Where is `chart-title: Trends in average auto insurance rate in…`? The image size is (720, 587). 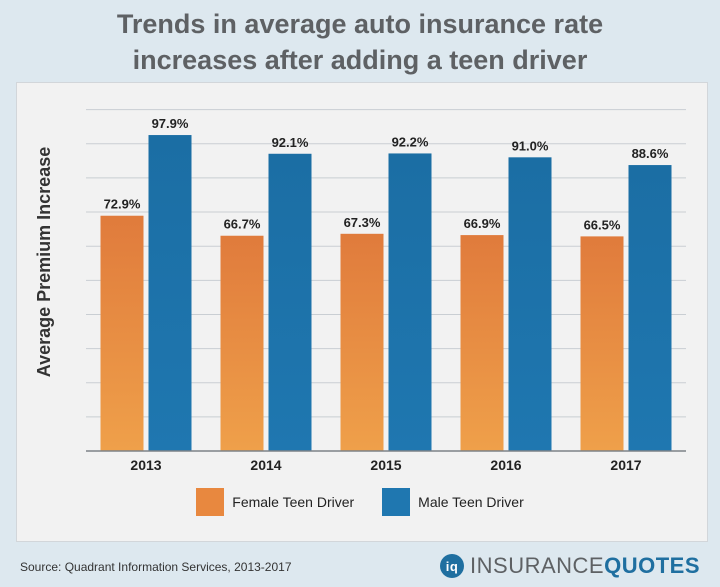
chart-title: Trends in average auto insurance rate in… is located at coordinates (360, 42).